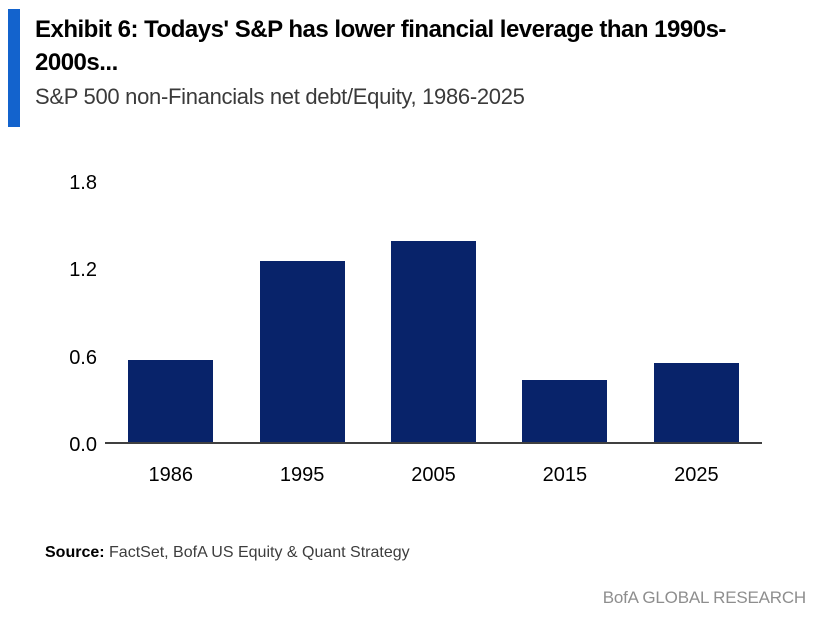 This screenshot has height=622, width=823. I want to click on bar-slot-2015, so click(564, 312).